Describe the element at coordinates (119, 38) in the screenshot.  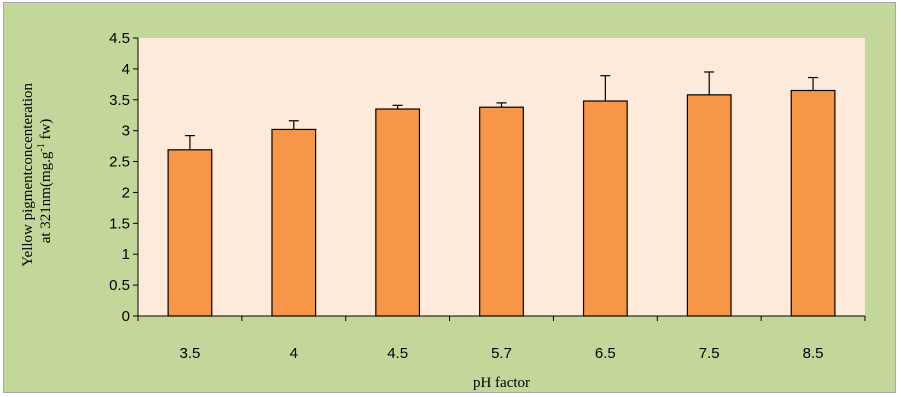
I see `y-tick-label: 4.5` at that location.